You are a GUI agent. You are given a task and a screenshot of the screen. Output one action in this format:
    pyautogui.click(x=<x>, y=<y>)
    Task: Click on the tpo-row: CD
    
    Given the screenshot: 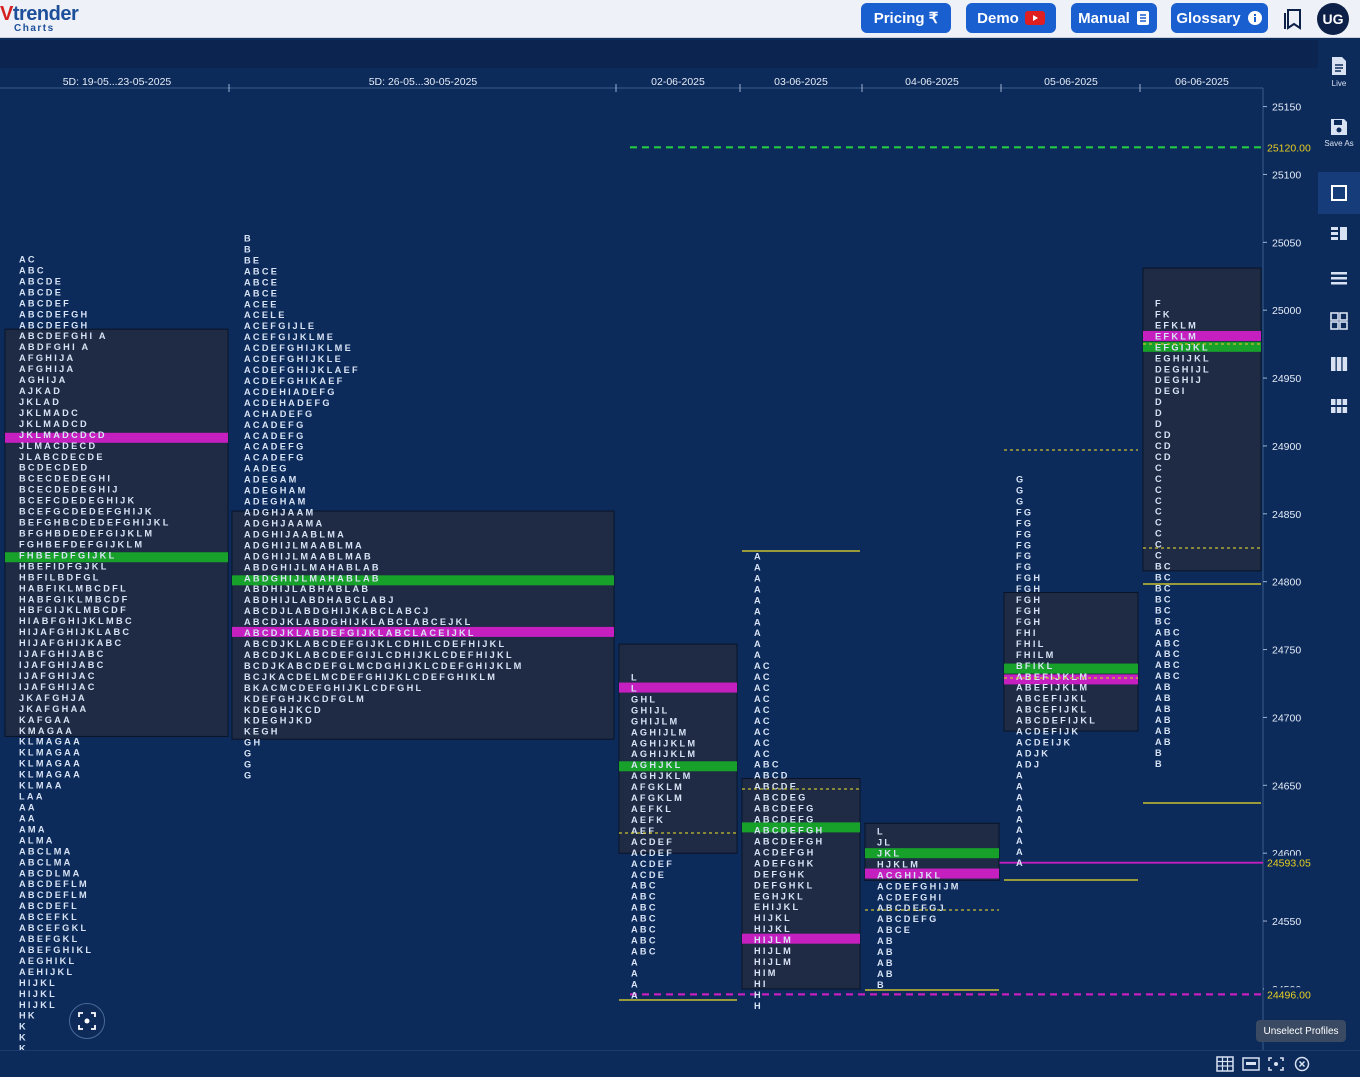 What is the action you would take?
    pyautogui.click(x=1164, y=446)
    